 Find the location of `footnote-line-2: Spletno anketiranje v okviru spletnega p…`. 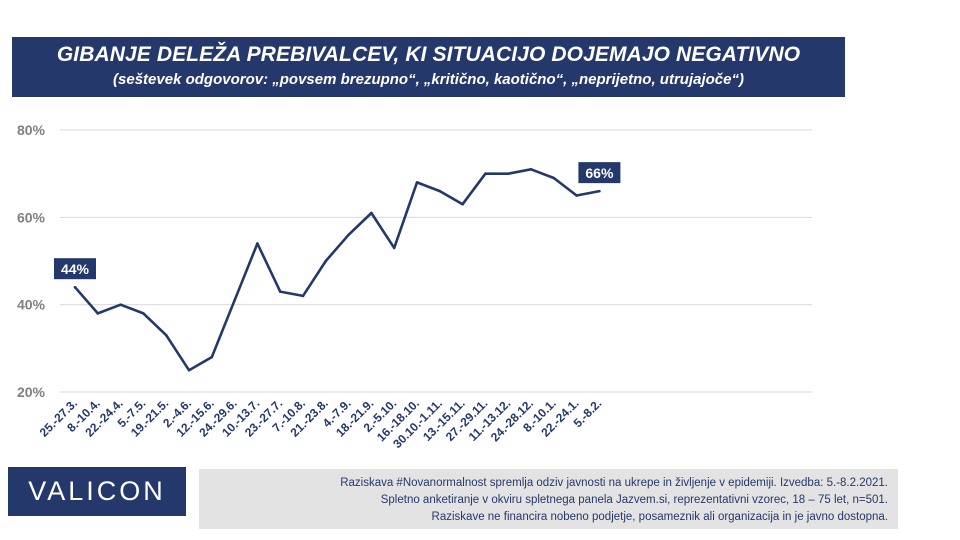

footnote-line-2: Spletno anketiranje v okviru spletnega p… is located at coordinates (634, 500).